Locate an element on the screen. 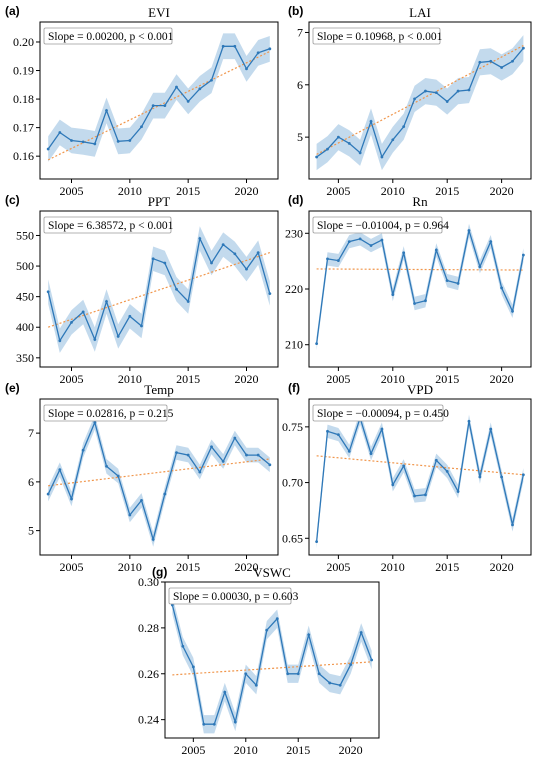 The image size is (550, 758). series-line is located at coordinates (159, 97).